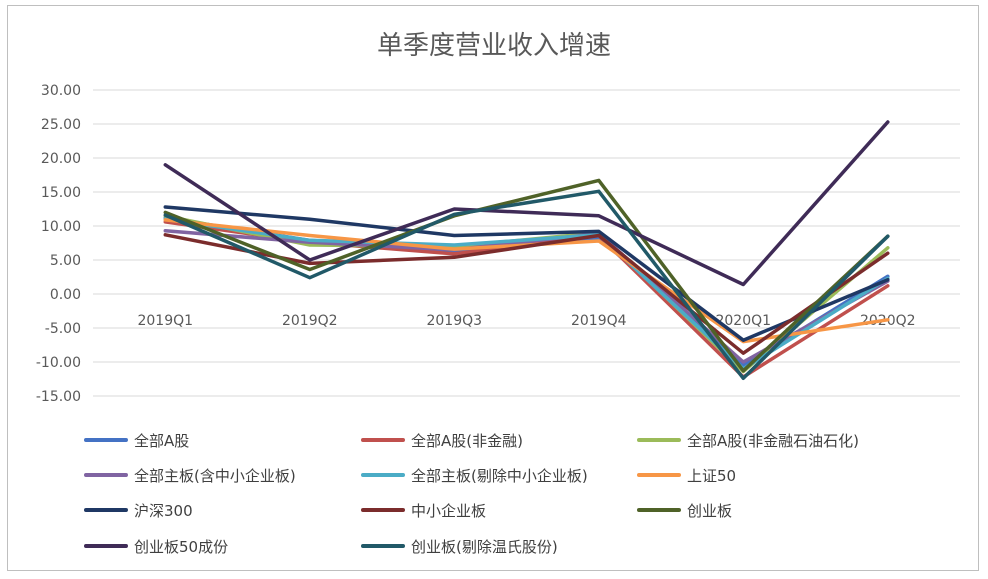 The width and height of the screenshot is (988, 579). Describe the element at coordinates (686, 476) in the screenshot. I see `legend-item: 上证50` at that location.